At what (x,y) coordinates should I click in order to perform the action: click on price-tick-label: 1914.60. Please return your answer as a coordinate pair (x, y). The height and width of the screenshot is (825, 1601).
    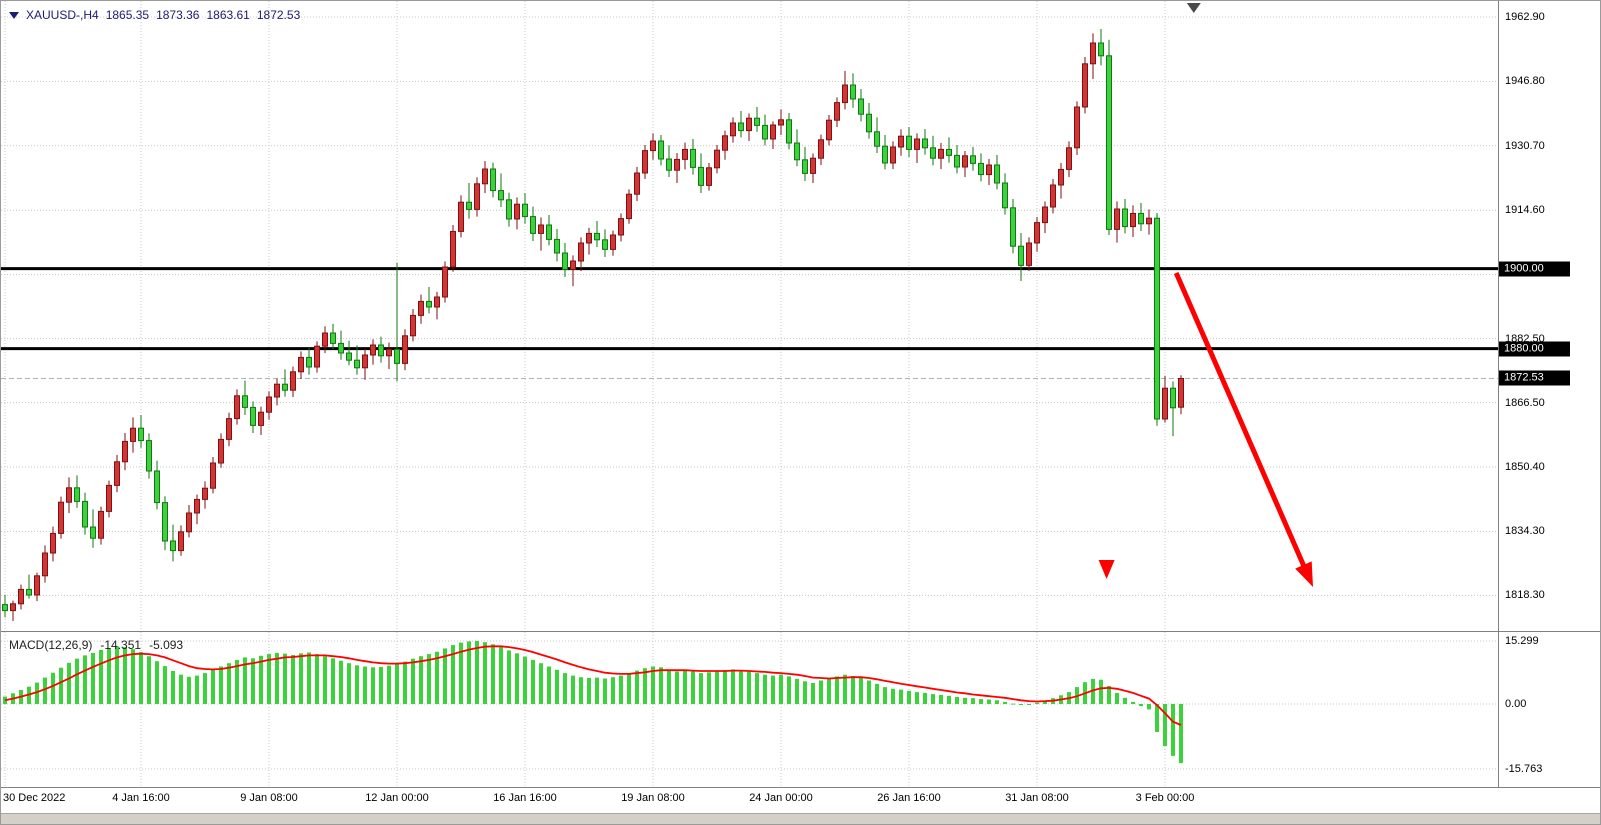
    Looking at the image, I should click on (1525, 210).